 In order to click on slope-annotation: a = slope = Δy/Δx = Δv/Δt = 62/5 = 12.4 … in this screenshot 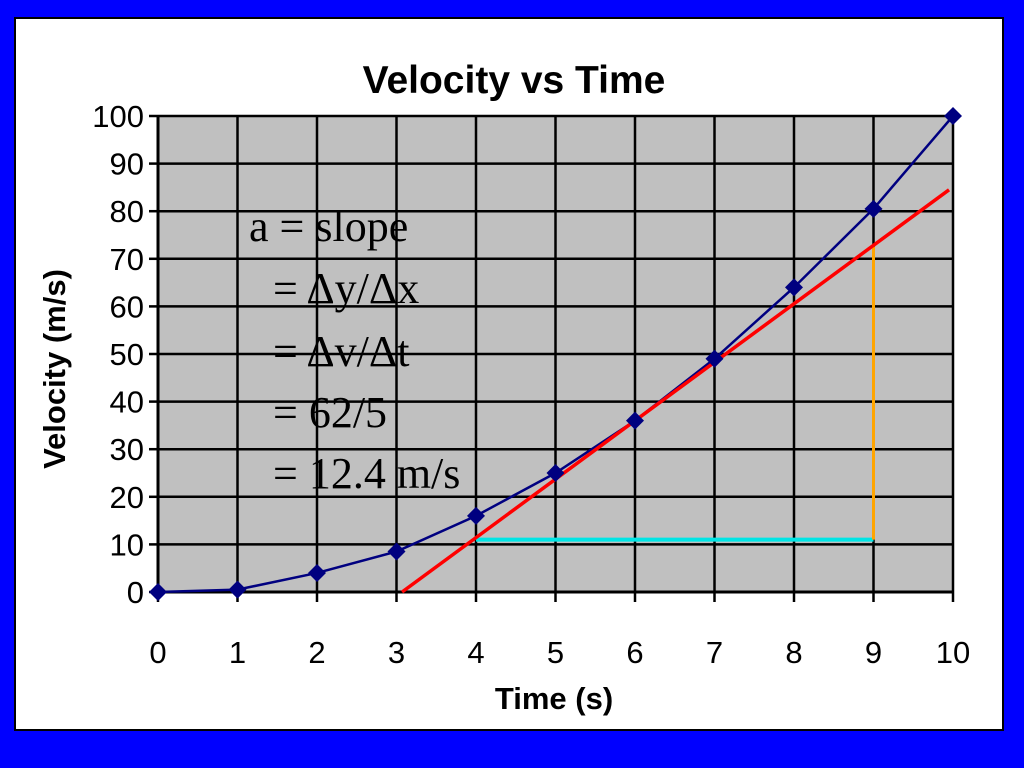, I will do `click(354, 350)`.